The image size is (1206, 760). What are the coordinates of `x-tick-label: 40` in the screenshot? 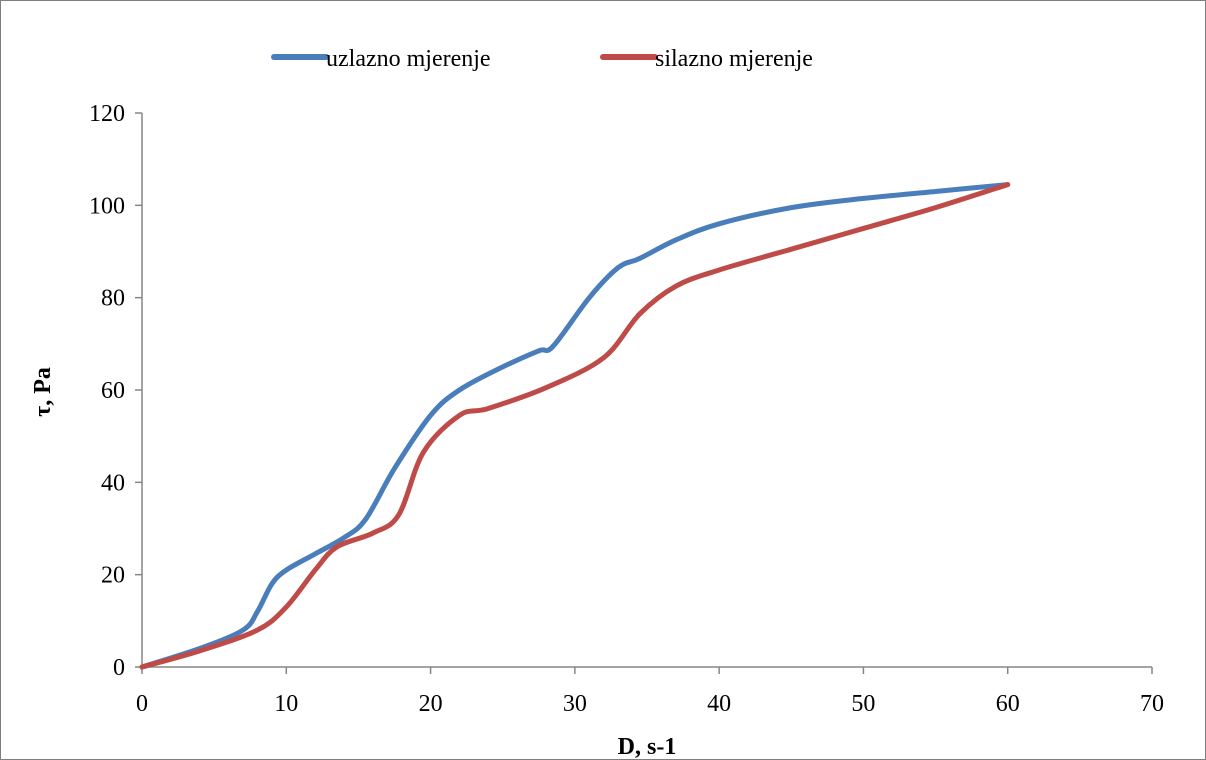 It's located at (719, 704).